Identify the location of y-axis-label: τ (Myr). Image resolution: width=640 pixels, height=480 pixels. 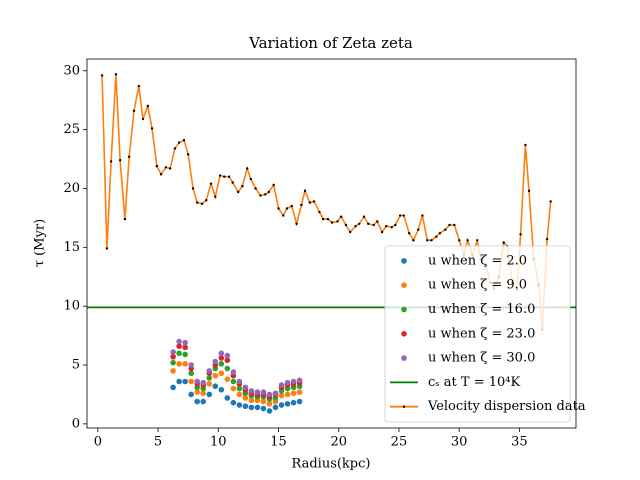
(40, 243).